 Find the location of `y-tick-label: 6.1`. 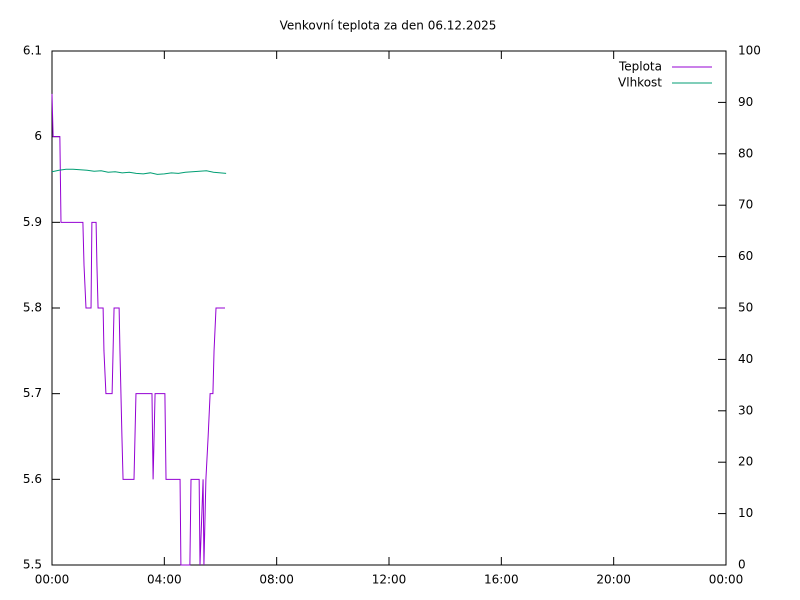

y-tick-label: 6.1 is located at coordinates (32, 51).